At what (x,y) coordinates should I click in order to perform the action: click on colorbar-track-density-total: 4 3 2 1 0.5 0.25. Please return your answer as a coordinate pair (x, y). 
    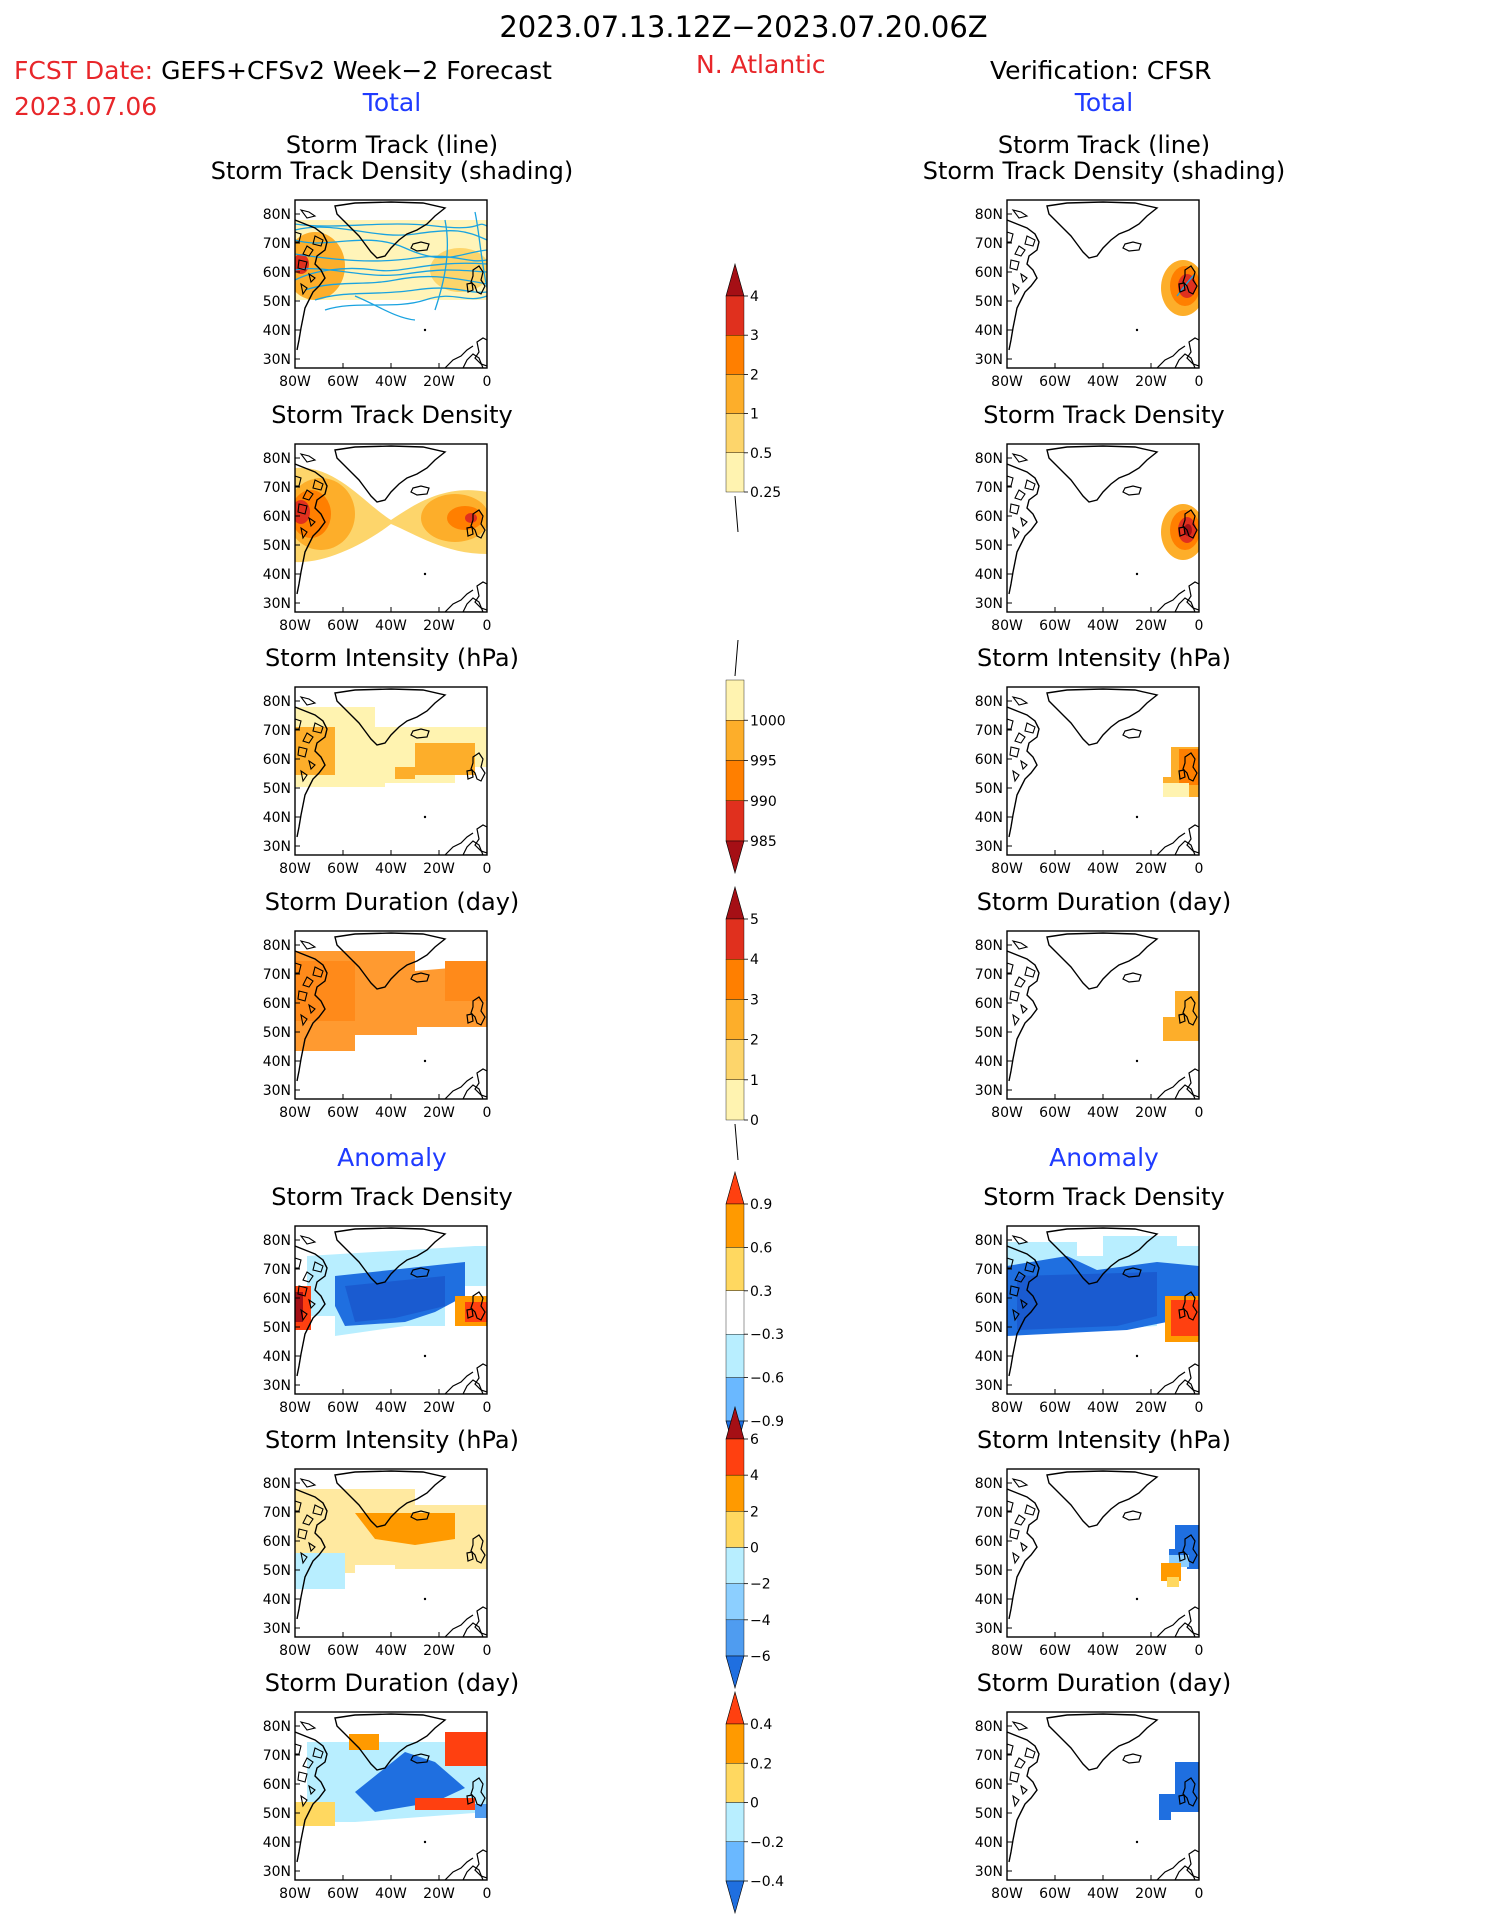
    Looking at the image, I should click on (753, 397).